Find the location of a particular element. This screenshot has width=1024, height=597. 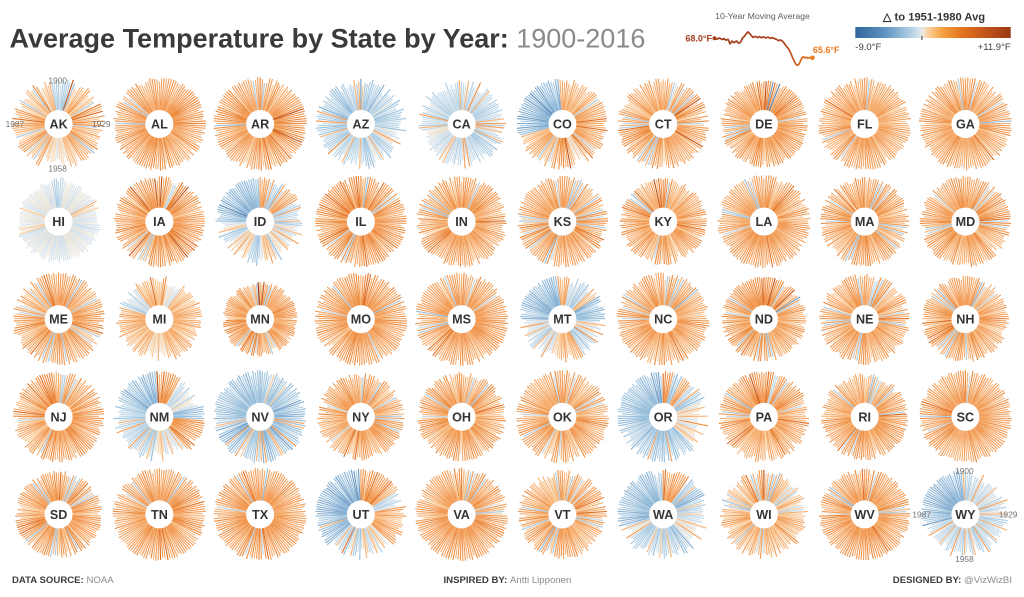

svg-text: TN is located at coordinates (159, 515).